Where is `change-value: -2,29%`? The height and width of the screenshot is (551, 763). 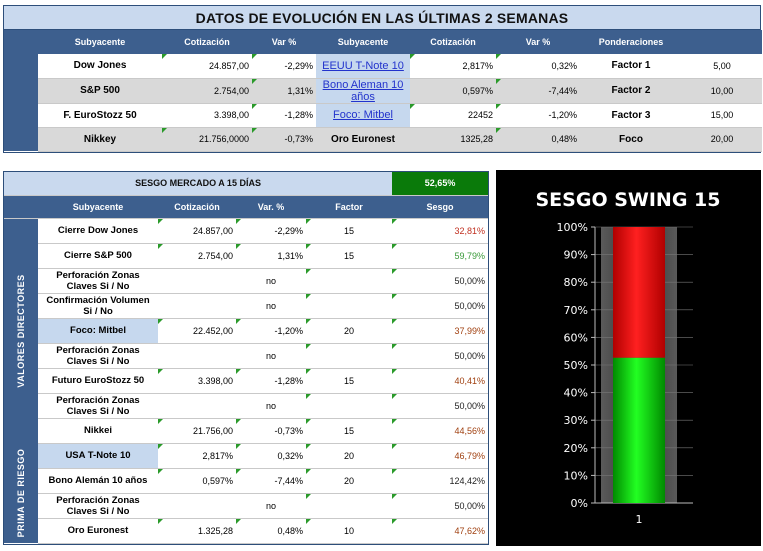
change-value: -2,29% is located at coordinates (271, 231).